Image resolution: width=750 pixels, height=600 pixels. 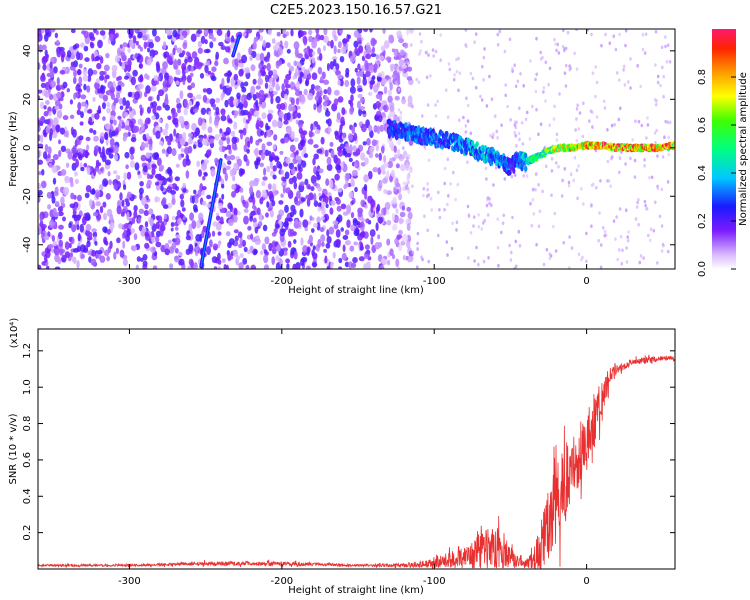 What do you see at coordinates (14, 333) in the screenshot?
I see `snr-y-multiplier: (x10⁴)` at bounding box center [14, 333].